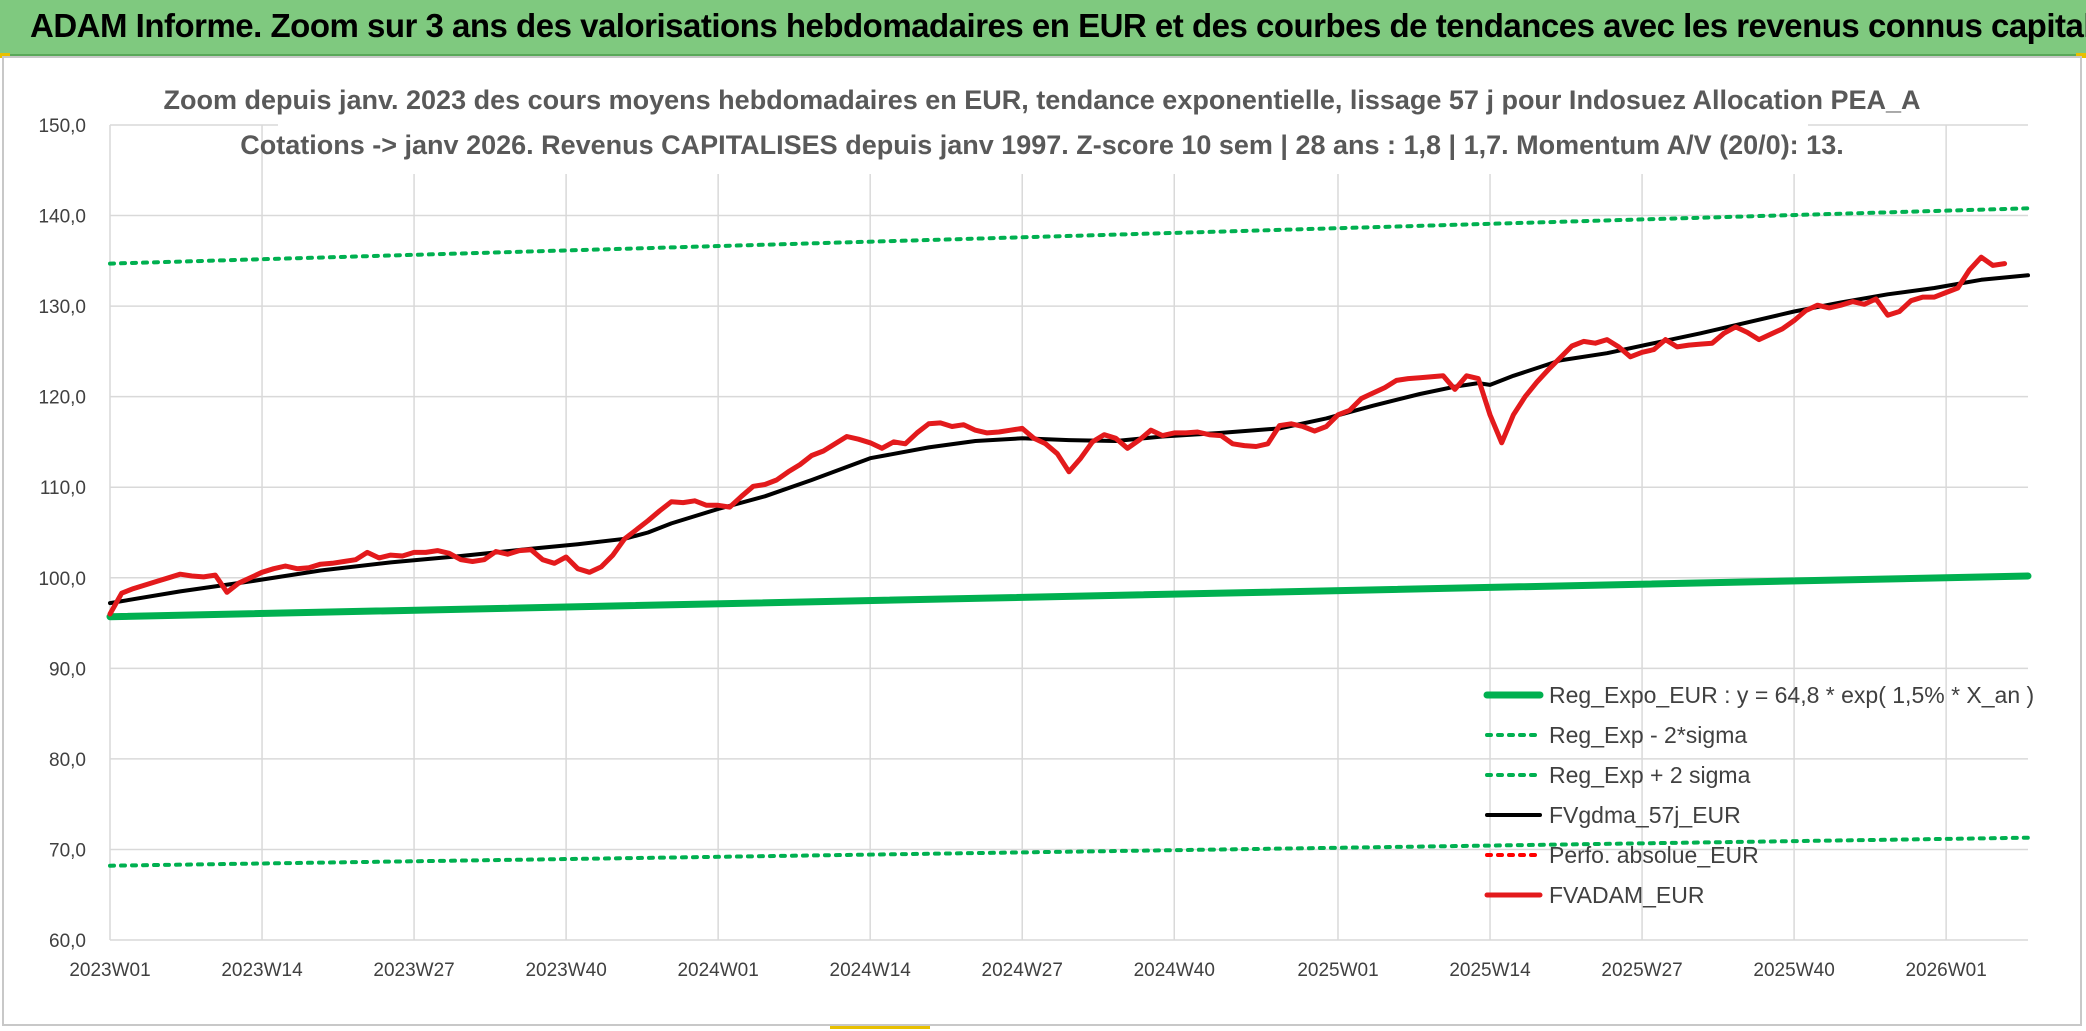  Describe the element at coordinates (67, 669) in the screenshot. I see `y-tick-label: 90,0` at that location.